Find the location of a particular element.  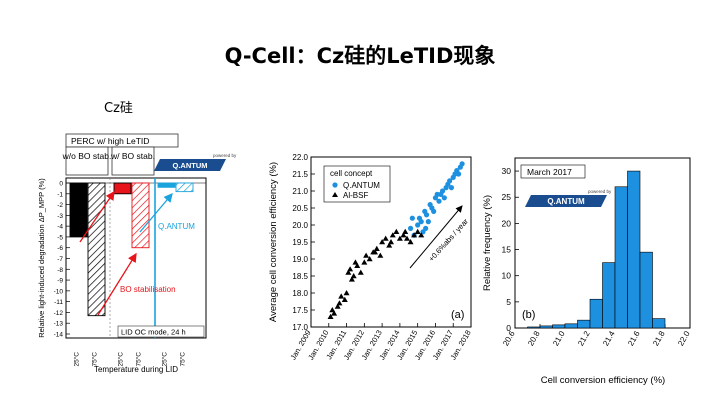

hist-x-label: Cell conversion efficiency (%) is located at coordinates (603, 380).